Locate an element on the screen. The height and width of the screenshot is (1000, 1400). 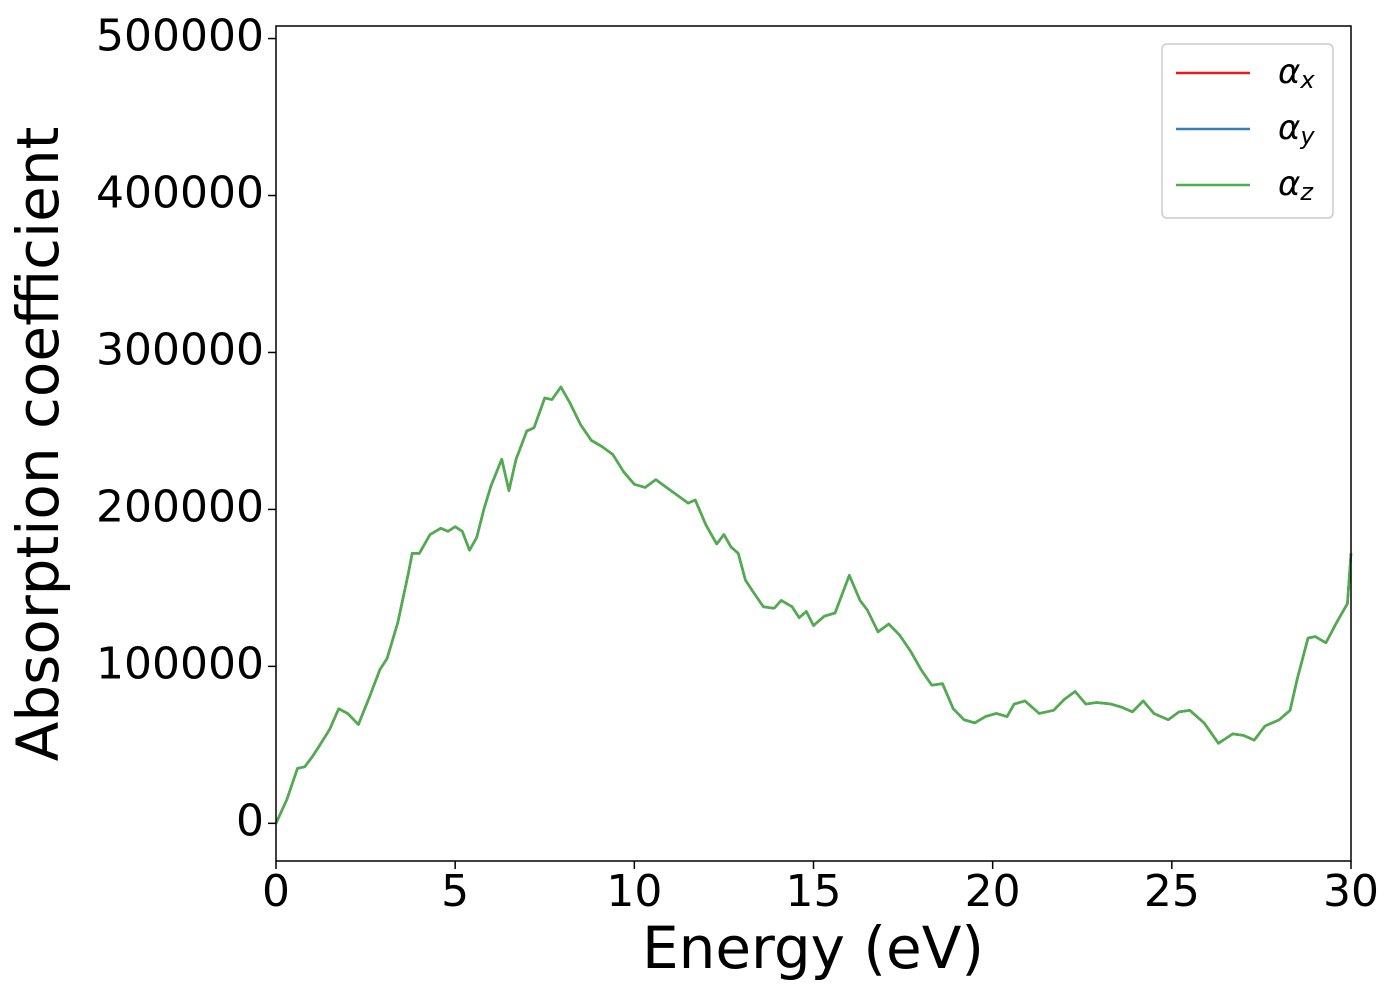
y-axis-label: Absorption coefficient is located at coordinates (38, 444).